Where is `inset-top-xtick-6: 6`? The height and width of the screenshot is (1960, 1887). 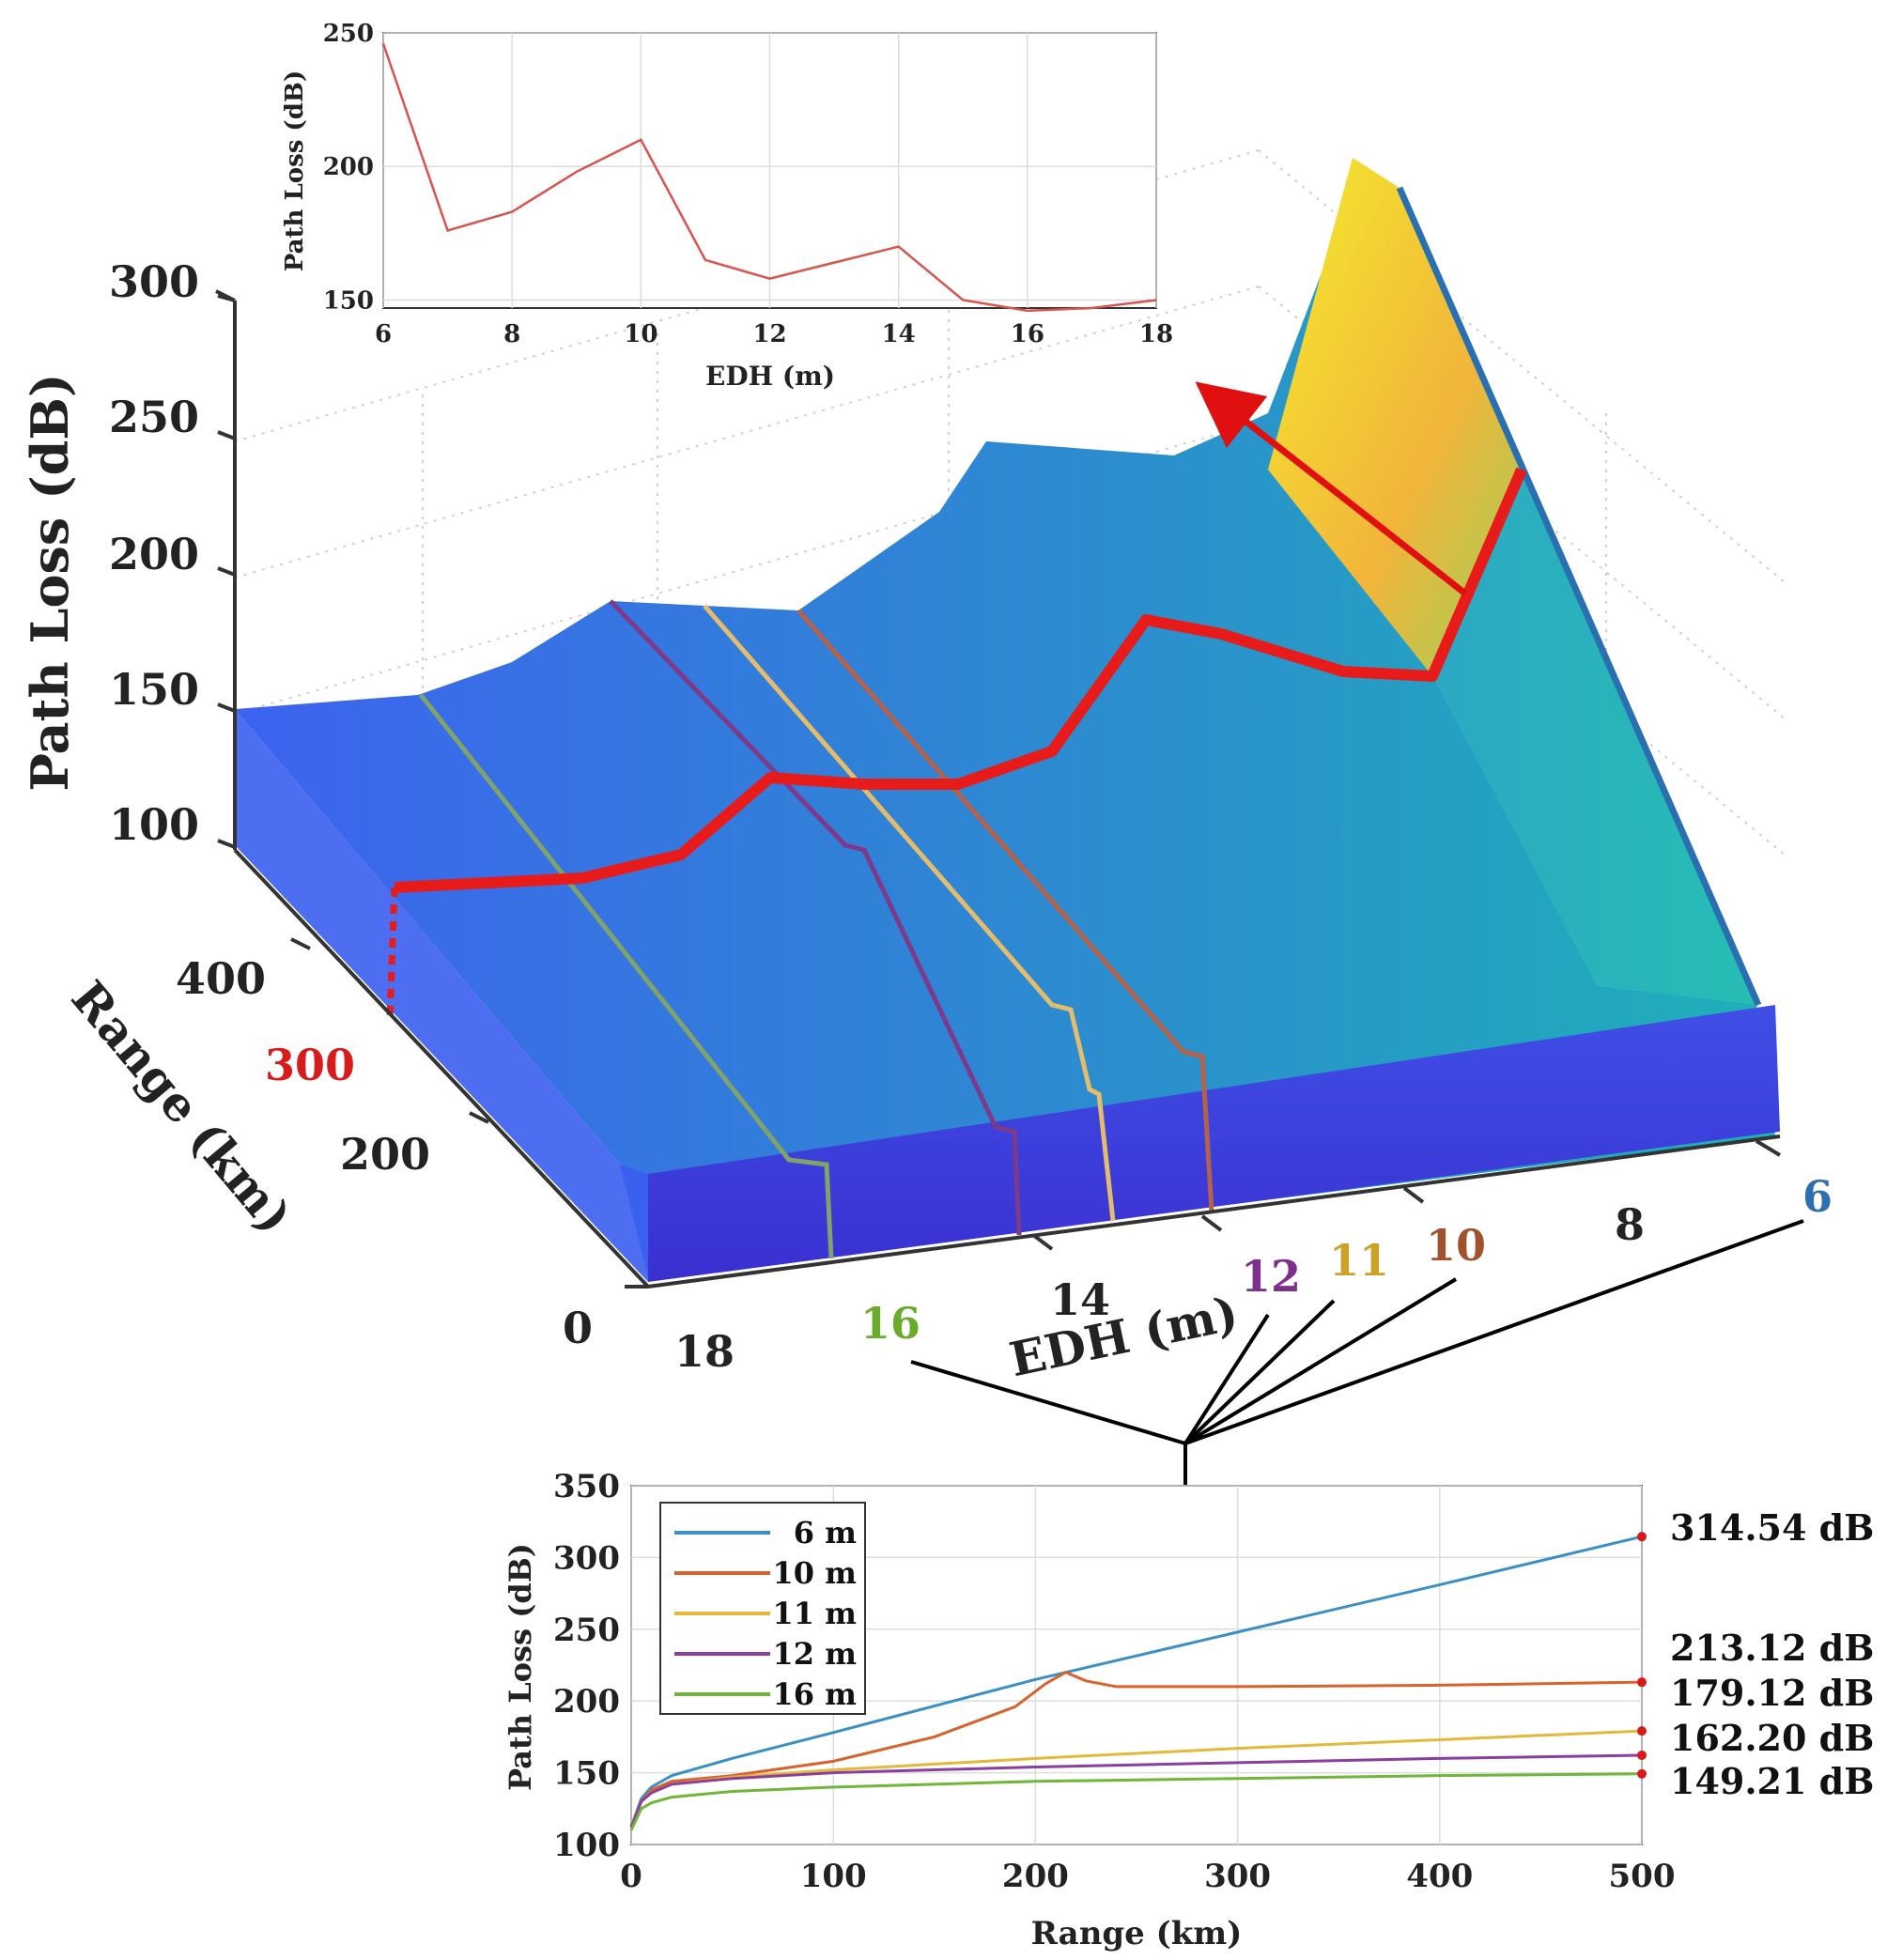
inset-top-xtick-6: 6 is located at coordinates (383, 334).